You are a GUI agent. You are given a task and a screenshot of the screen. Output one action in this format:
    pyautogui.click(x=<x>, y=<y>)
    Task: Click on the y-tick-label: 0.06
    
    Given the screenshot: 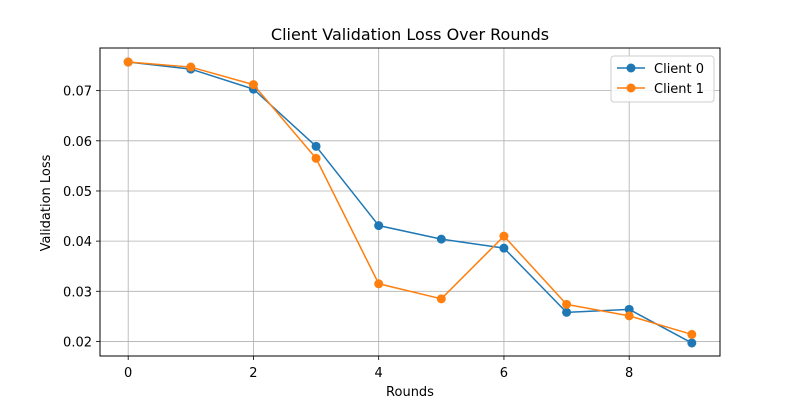 What is the action you would take?
    pyautogui.click(x=77, y=142)
    